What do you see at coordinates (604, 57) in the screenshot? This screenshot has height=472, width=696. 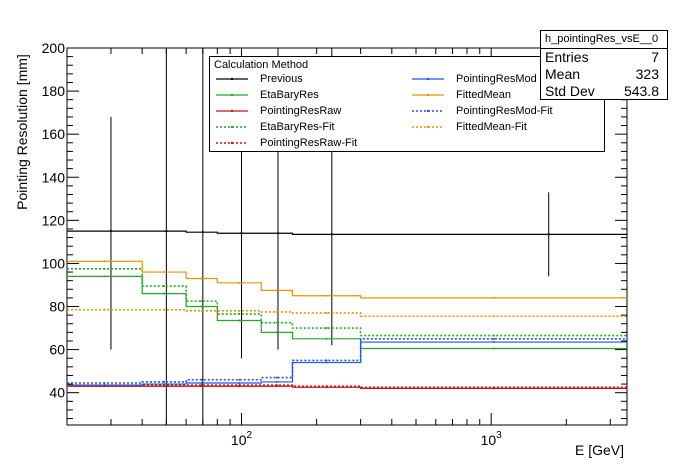 I see `stats-row-entries: Entries 7` at bounding box center [604, 57].